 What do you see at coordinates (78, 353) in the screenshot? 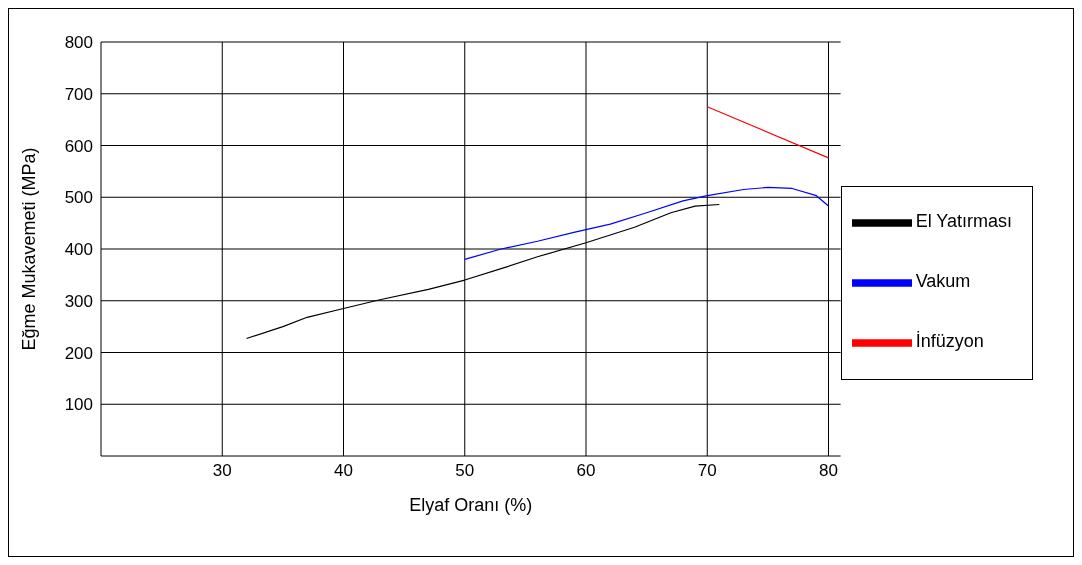
I see `y-tick-label: 200` at bounding box center [78, 353].